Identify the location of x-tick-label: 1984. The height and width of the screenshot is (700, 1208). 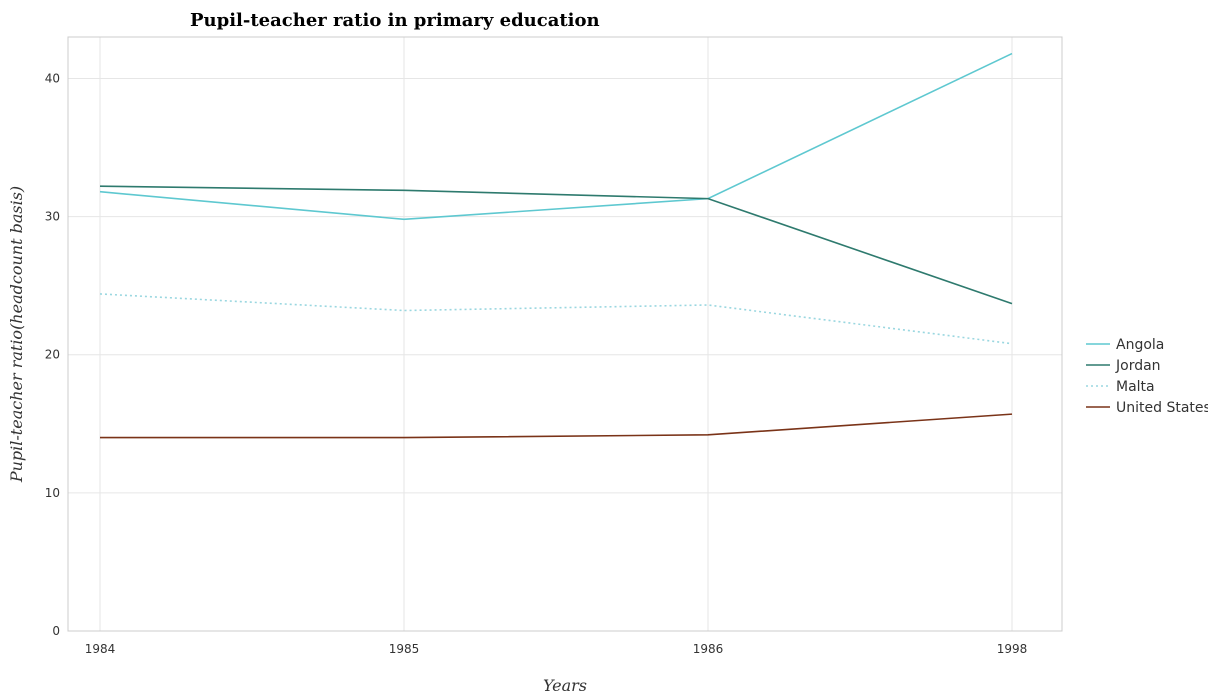
(100, 649).